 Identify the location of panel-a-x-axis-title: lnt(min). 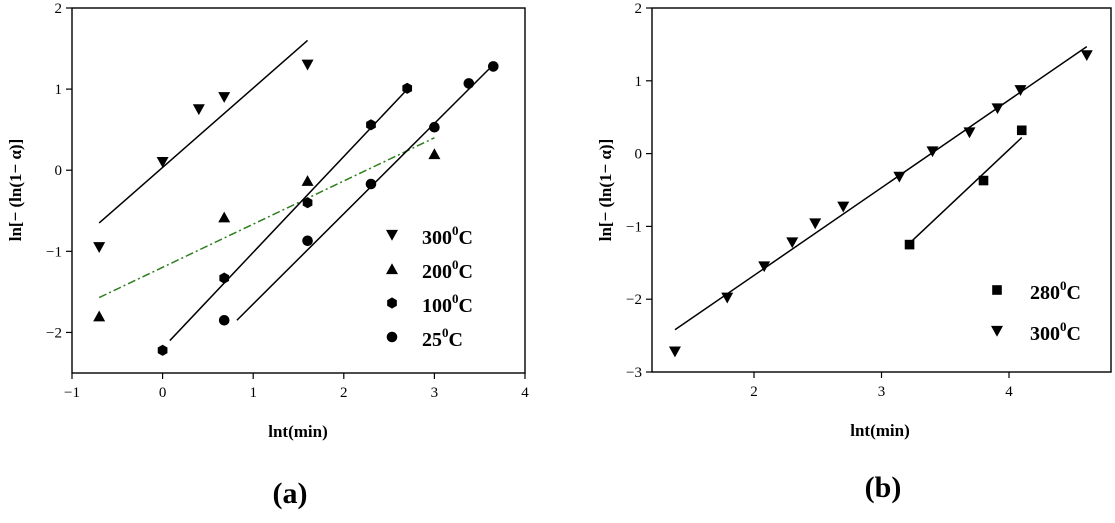
(298, 431).